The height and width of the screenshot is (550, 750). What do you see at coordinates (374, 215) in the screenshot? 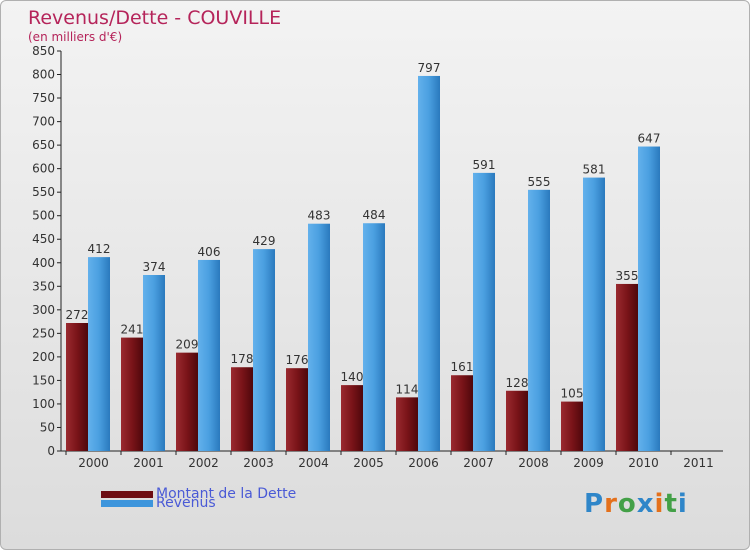
I see `bar-revenus-value-label: 484` at bounding box center [374, 215].